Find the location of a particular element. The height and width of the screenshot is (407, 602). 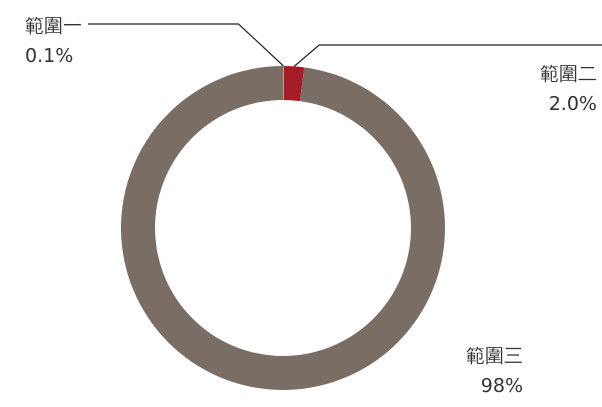

slice-label: 範圍一 is located at coordinates (53, 26).